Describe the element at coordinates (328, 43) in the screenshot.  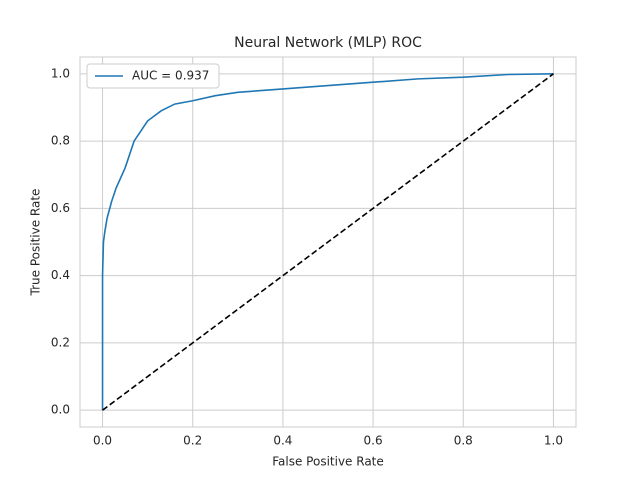
I see `chart-title: Neural Network (MLP) ROC` at that location.